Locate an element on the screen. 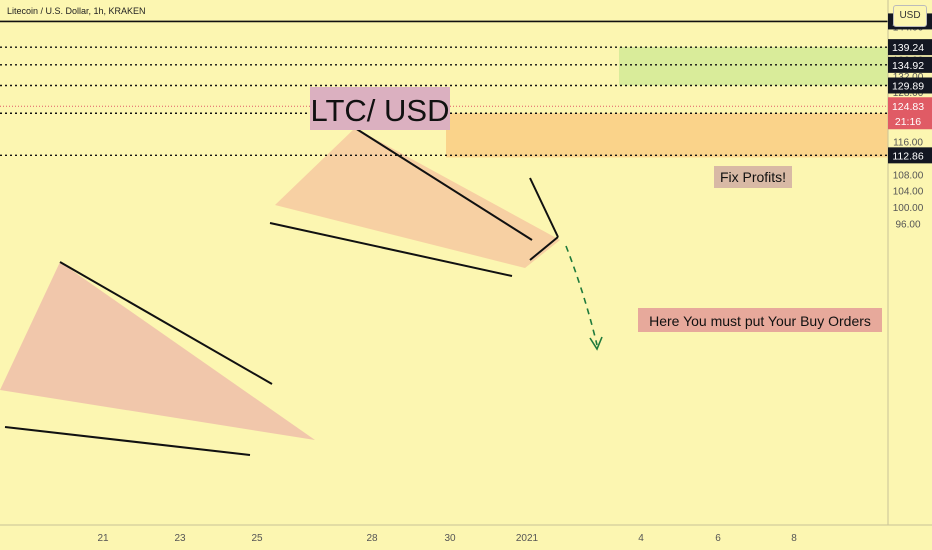  title-label-box is located at coordinates (380, 108).